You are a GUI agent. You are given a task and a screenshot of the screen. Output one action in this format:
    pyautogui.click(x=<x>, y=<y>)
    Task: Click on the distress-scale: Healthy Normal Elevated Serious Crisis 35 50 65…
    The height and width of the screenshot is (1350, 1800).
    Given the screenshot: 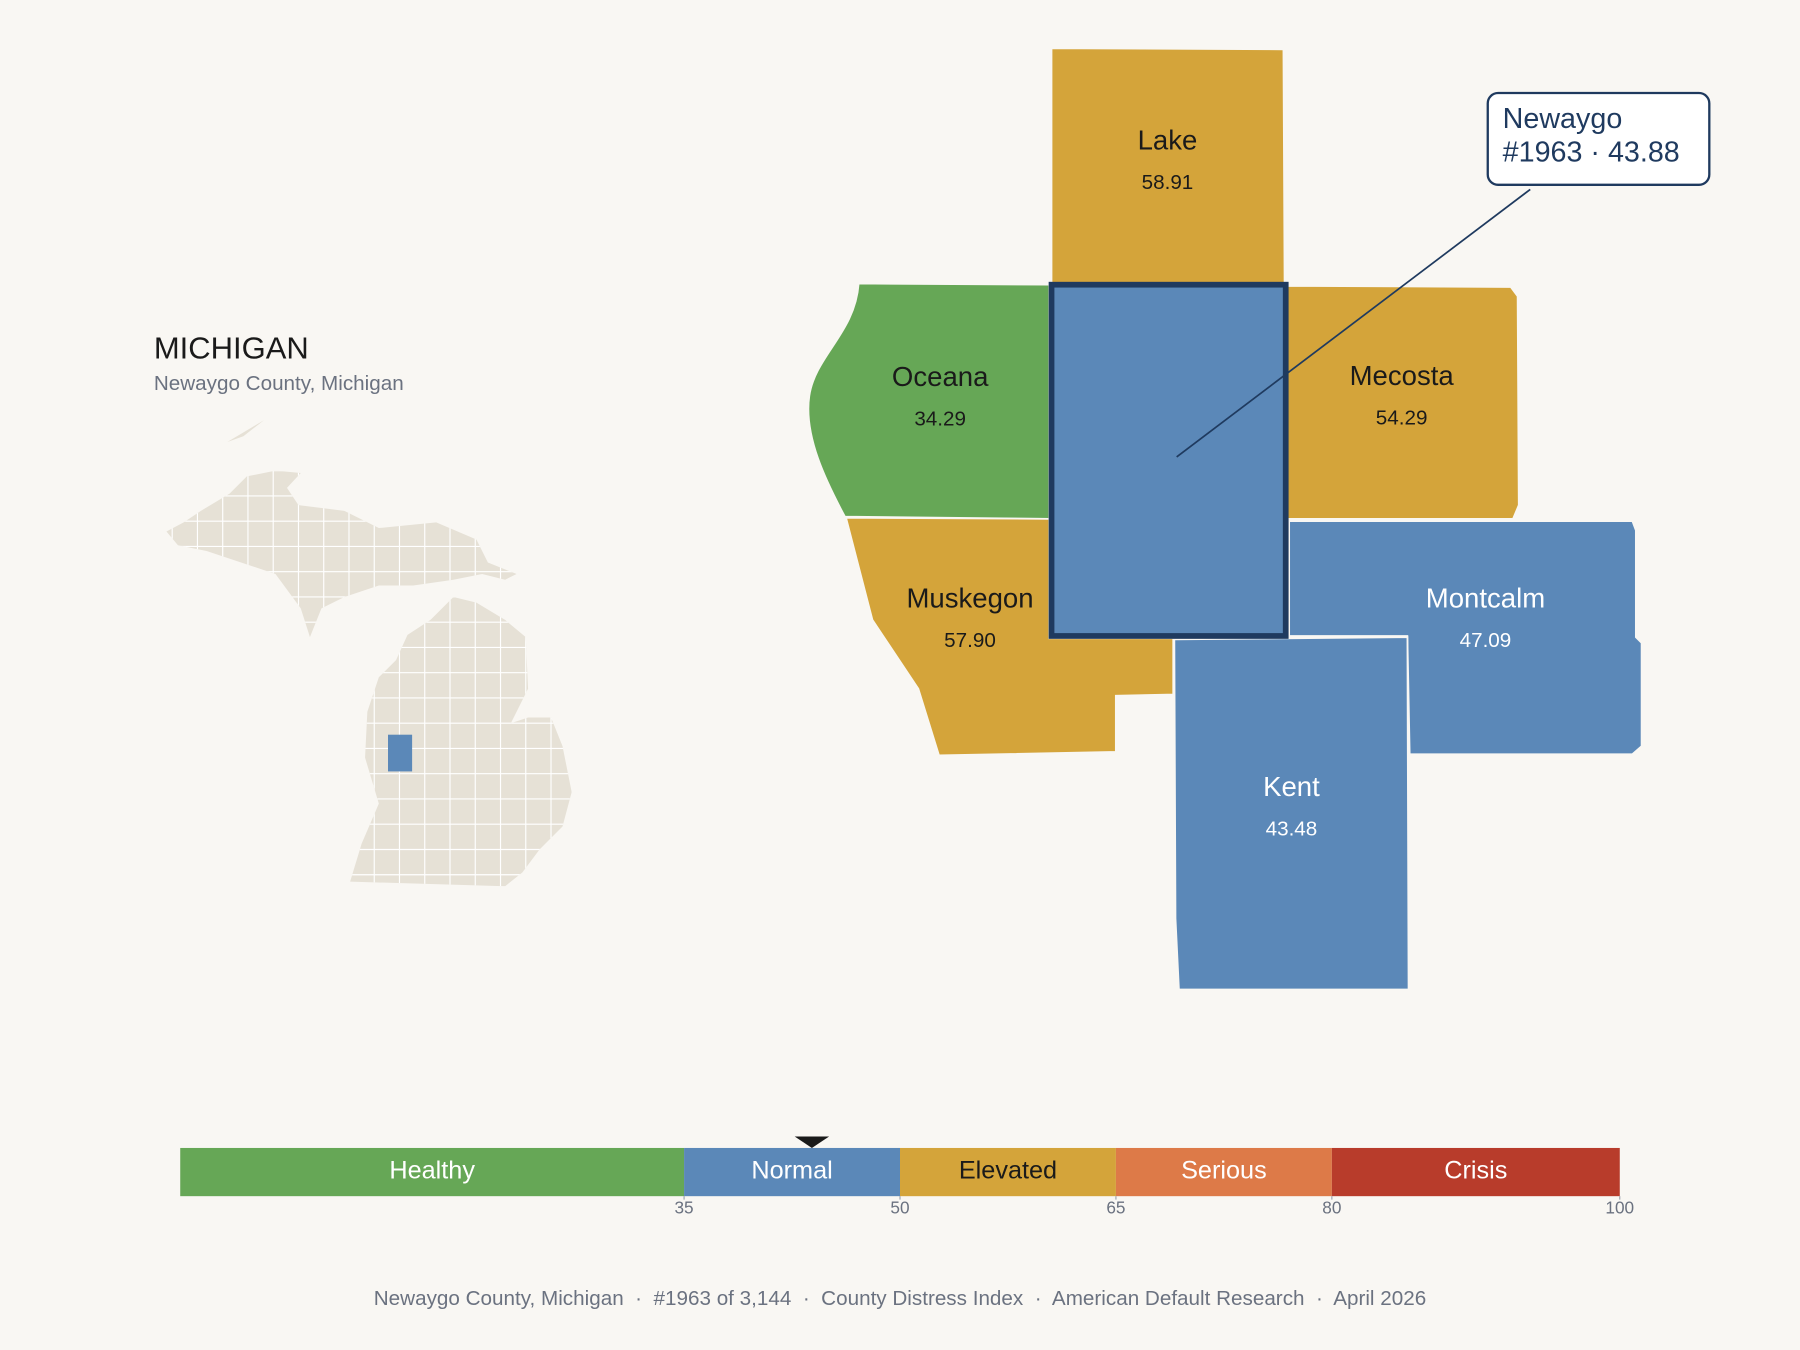 What is the action you would take?
    pyautogui.click(x=907, y=1176)
    